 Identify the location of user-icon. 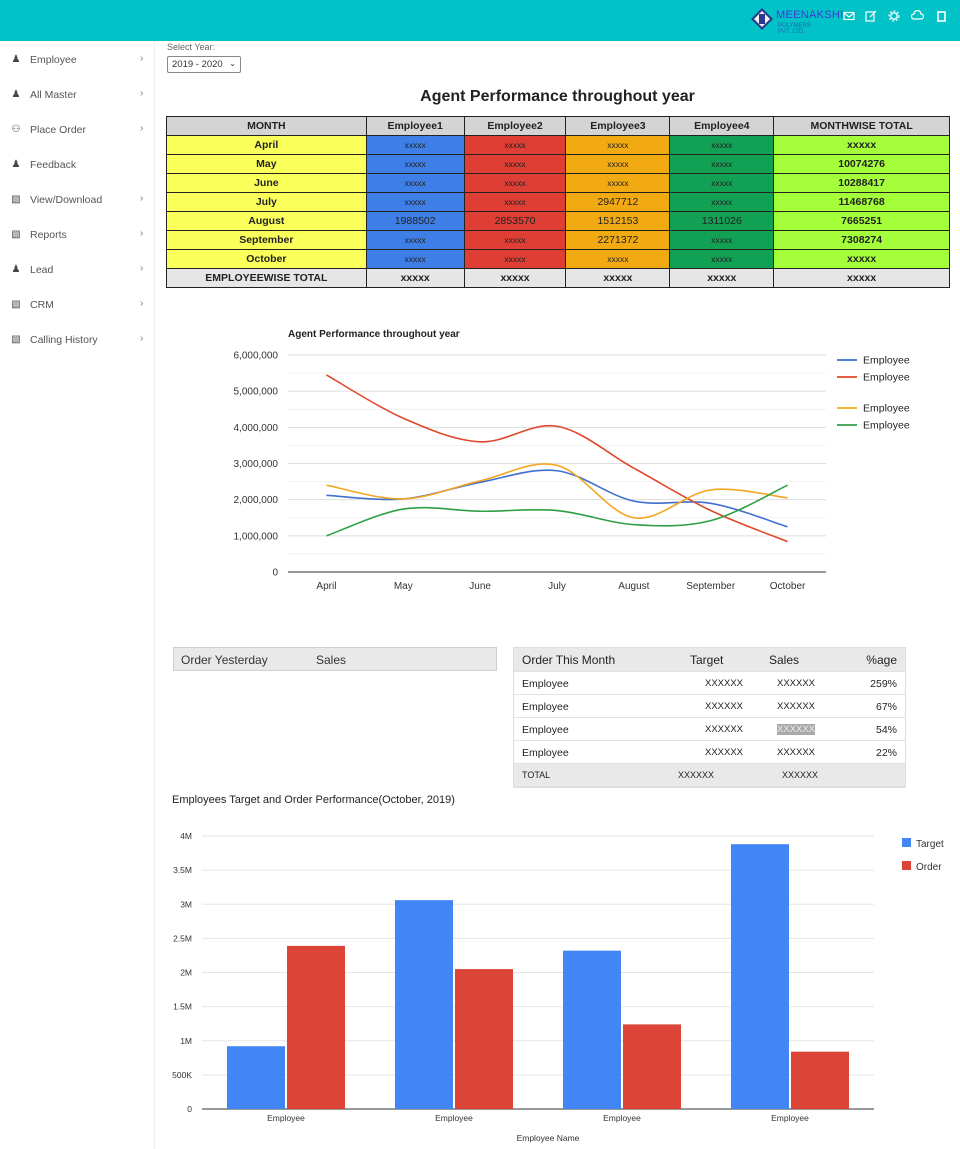
(941, 18).